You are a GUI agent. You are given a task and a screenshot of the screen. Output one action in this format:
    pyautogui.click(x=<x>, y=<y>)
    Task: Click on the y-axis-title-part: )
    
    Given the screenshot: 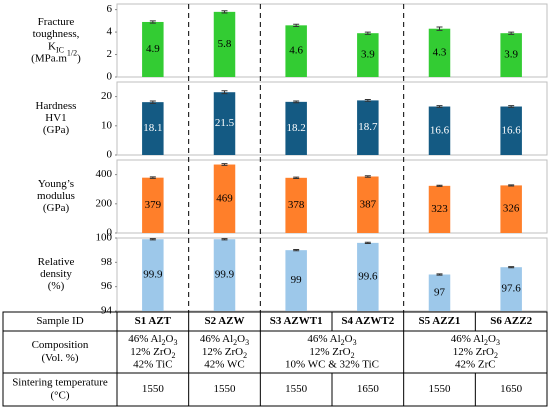 What is the action you would take?
    pyautogui.click(x=79, y=58)
    